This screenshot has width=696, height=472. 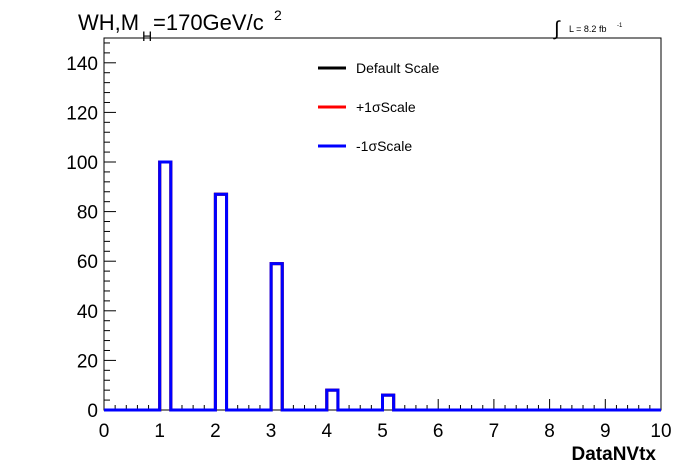 What do you see at coordinates (384, 146) in the screenshot?
I see `legend-entry: -1σScale` at bounding box center [384, 146].